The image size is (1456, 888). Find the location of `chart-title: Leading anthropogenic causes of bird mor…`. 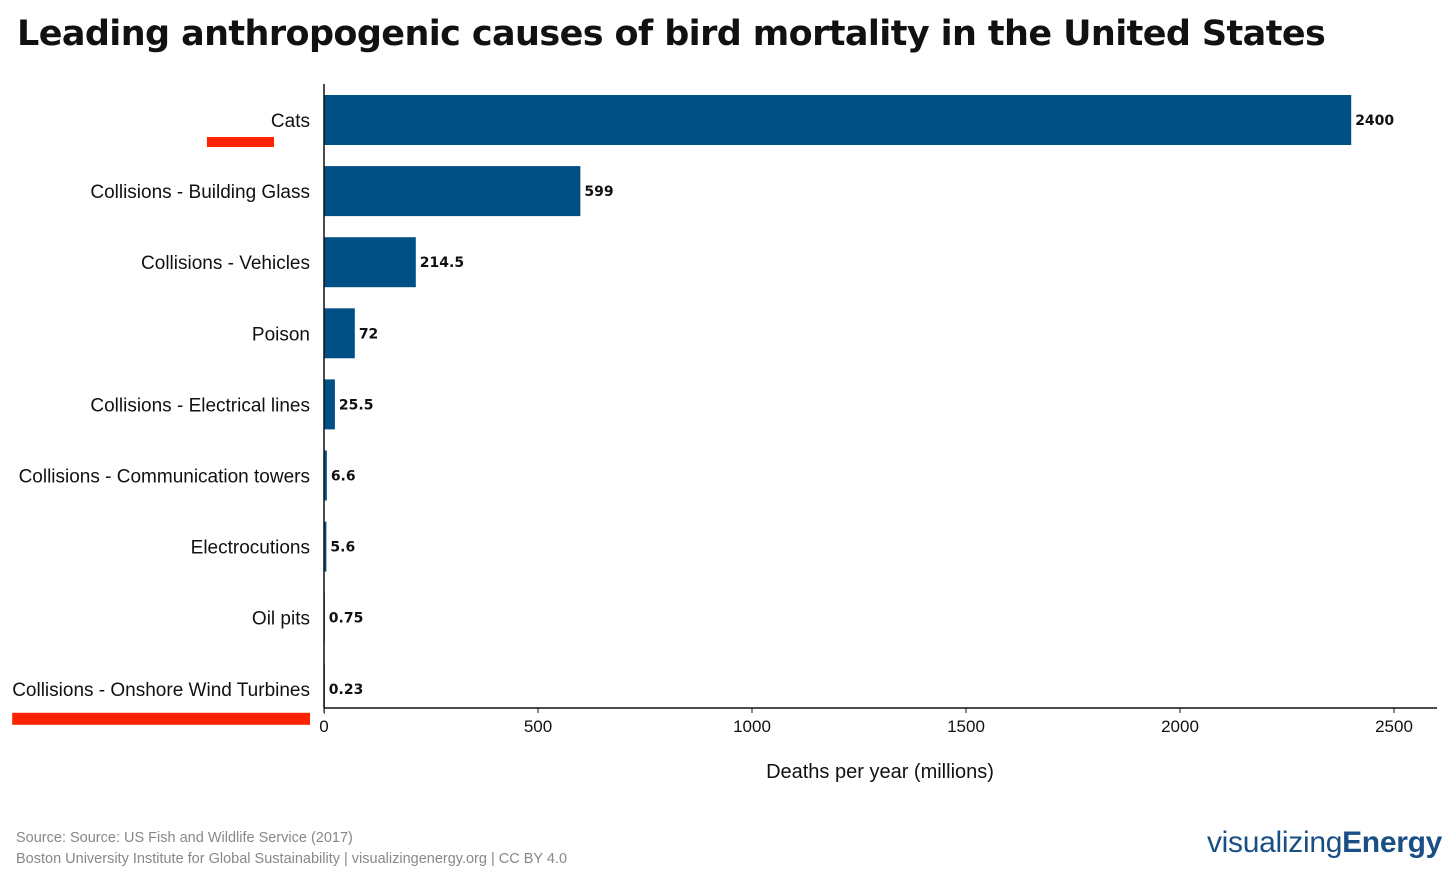

chart-title: Leading anthropogenic causes of bird mor… is located at coordinates (671, 34).